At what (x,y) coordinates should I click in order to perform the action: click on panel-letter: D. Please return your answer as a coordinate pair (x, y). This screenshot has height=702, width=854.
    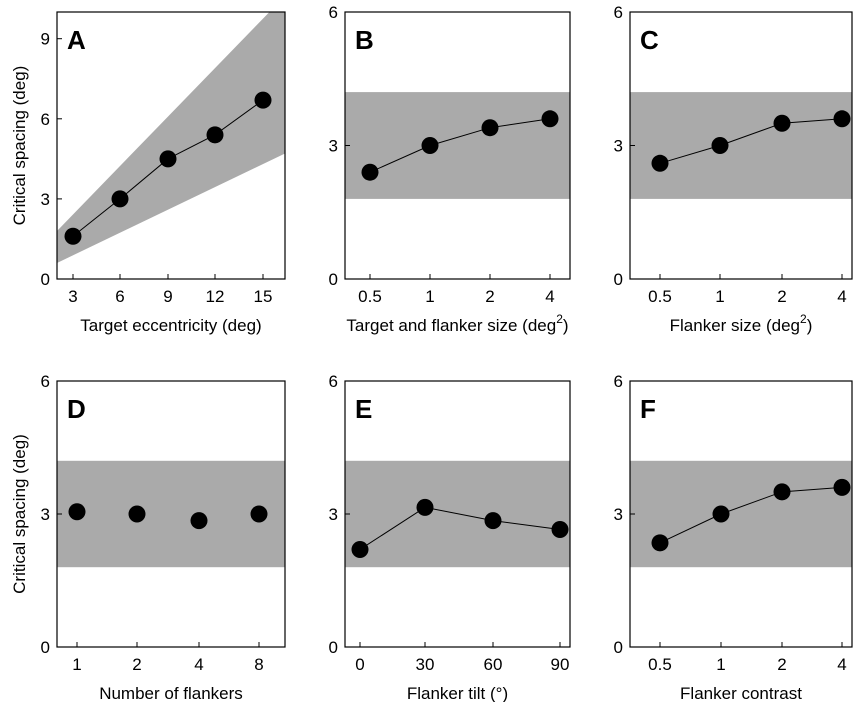
    Looking at the image, I should click on (76, 409).